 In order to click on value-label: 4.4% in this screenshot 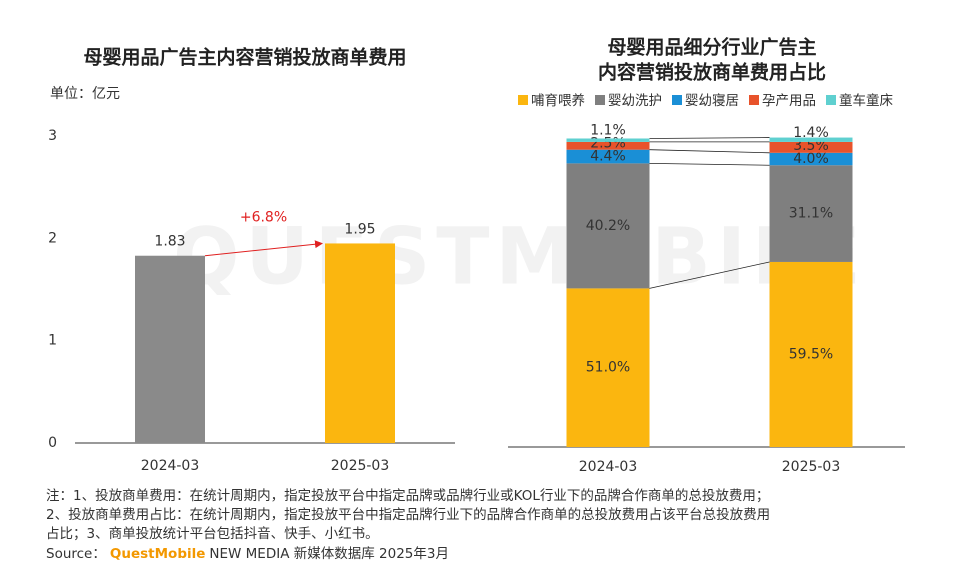, I will do `click(608, 157)`.